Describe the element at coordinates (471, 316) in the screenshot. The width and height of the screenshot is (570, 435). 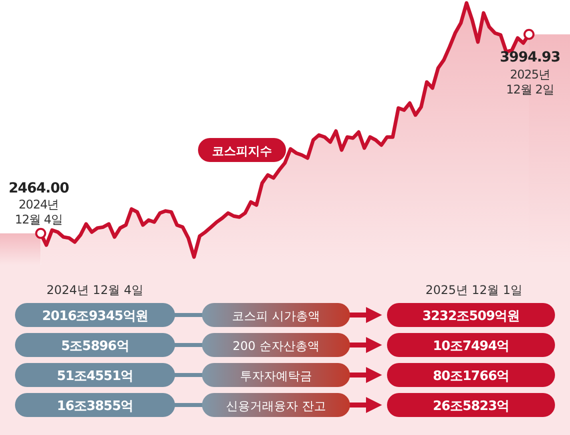
I see `annotation: 3232조509억원` at that location.